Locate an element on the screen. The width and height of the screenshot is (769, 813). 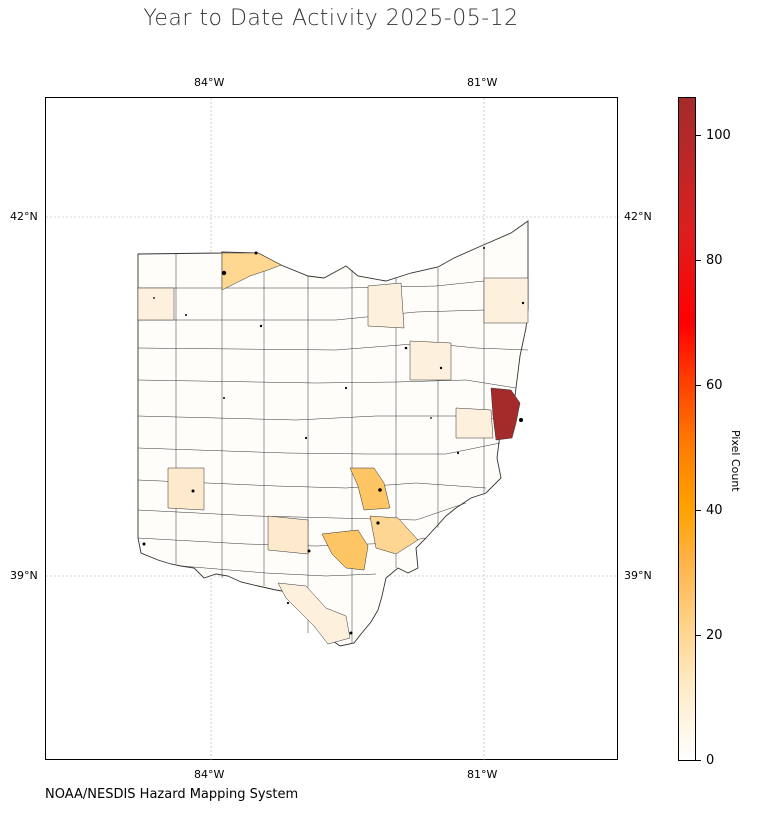
county-lucas is located at coordinates (251, 271).